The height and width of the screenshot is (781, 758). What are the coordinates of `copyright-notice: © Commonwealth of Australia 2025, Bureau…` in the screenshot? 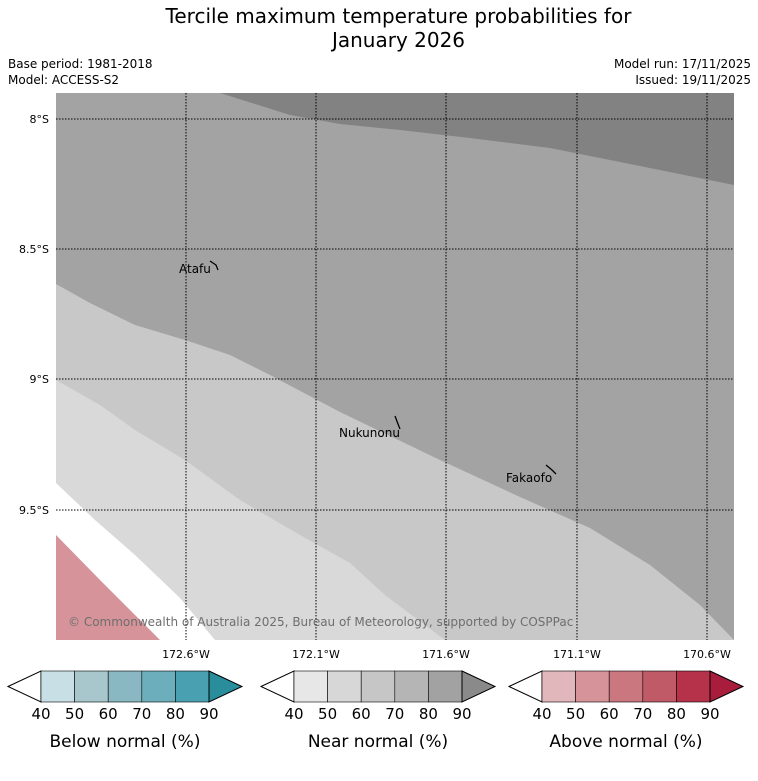 It's located at (320, 622).